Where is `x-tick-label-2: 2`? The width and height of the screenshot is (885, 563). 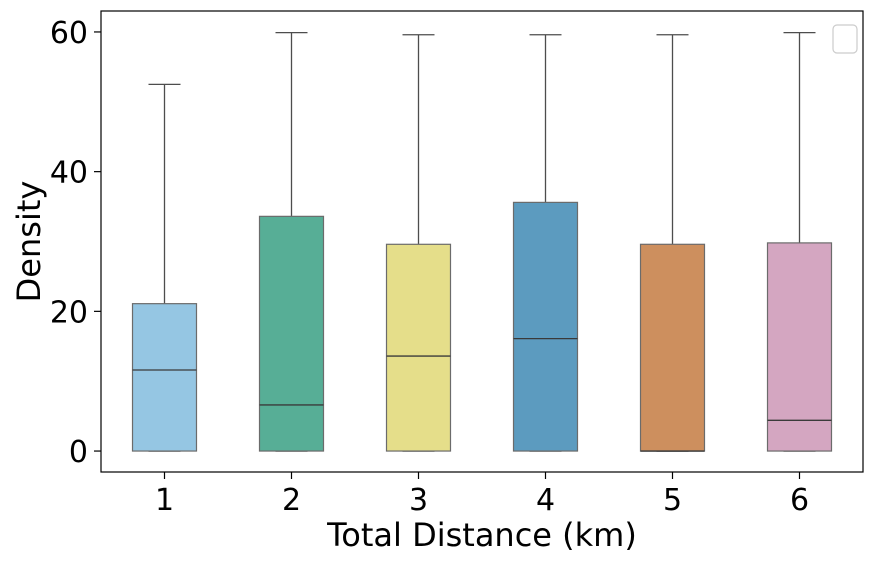 x-tick-label-2: 2 is located at coordinates (291, 500).